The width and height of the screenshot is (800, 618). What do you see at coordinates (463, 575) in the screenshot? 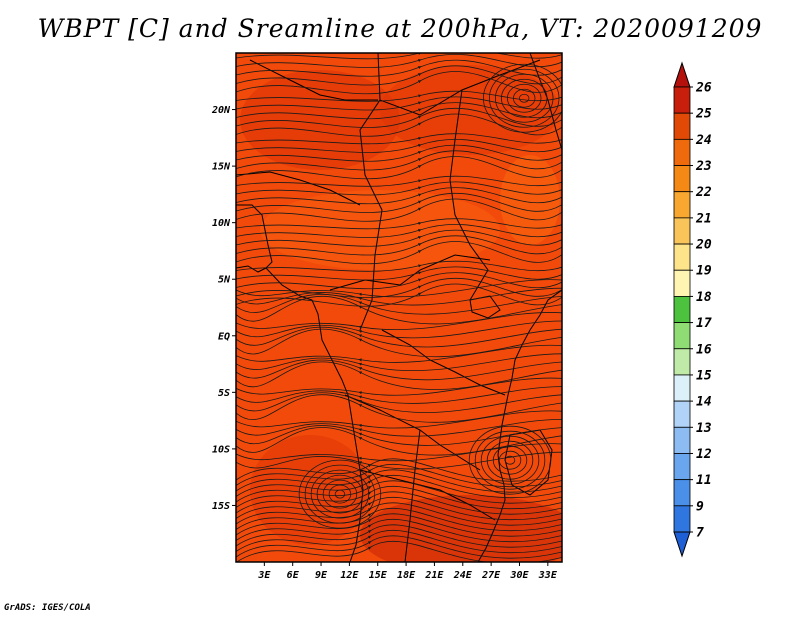
I see `x-tick-label: 24E` at bounding box center [463, 575].